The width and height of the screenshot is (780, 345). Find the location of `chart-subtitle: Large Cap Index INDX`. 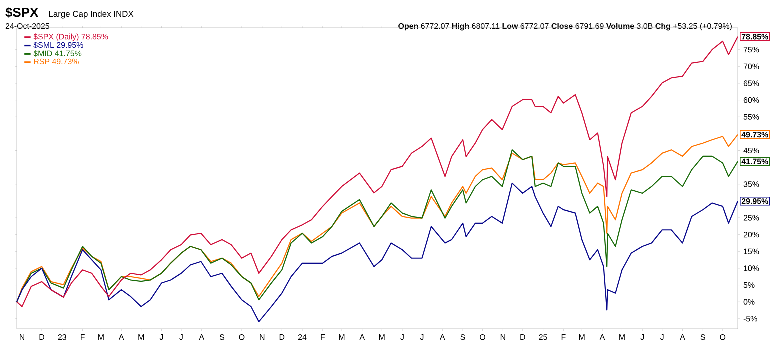

chart-subtitle: Large Cap Index INDX is located at coordinates (91, 14).